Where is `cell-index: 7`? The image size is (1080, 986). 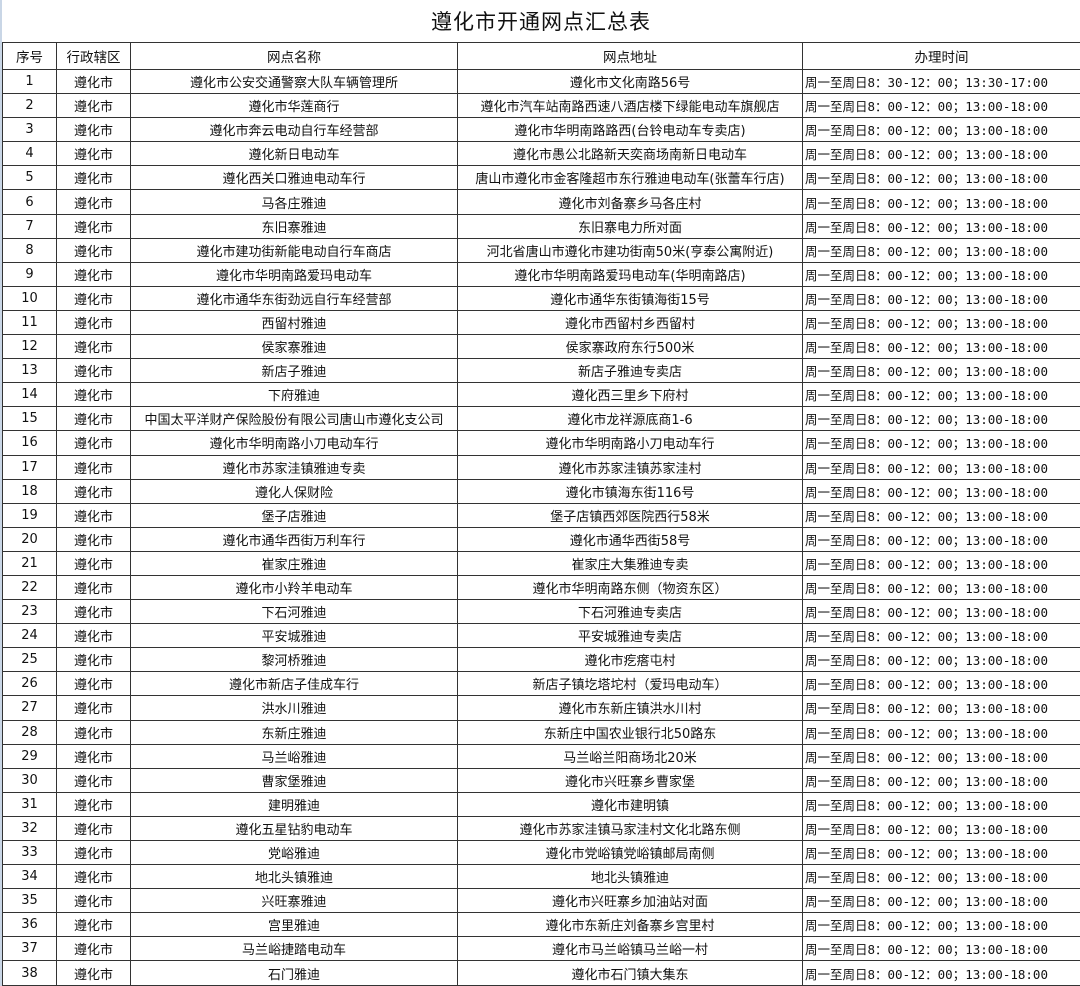
cell-index: 7 is located at coordinates (29, 226).